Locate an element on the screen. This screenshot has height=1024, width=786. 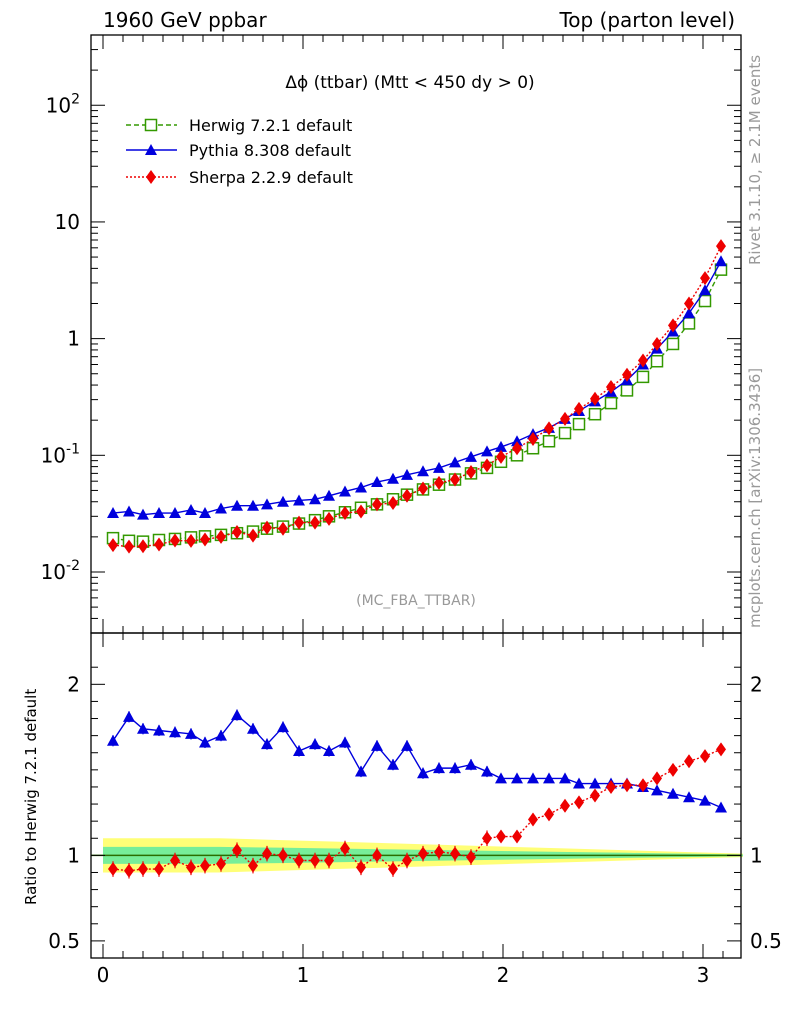
ratio-xtick-label: 3 is located at coordinates (703, 975).